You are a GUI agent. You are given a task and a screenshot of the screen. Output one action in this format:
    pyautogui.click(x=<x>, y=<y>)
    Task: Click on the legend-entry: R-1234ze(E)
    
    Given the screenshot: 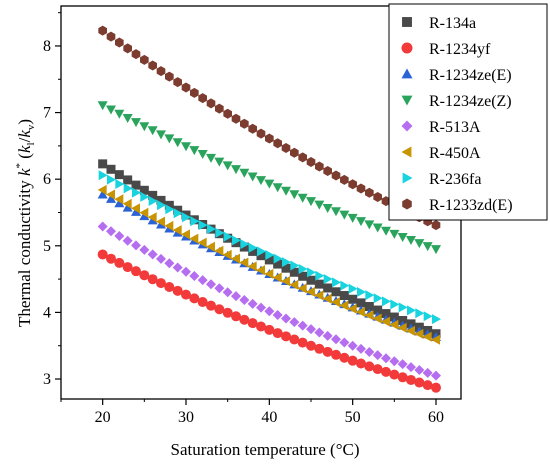 What is the action you would take?
    pyautogui.click(x=456, y=75)
    